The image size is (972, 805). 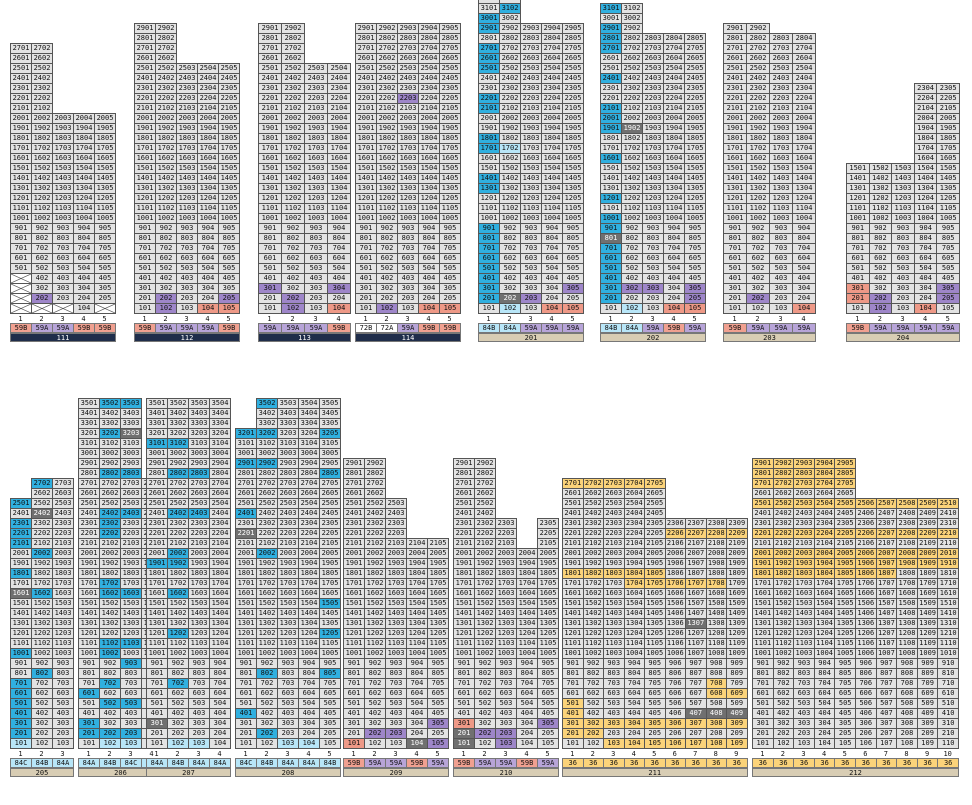 I want to click on unit-cell: 1102, so click(x=166, y=208).